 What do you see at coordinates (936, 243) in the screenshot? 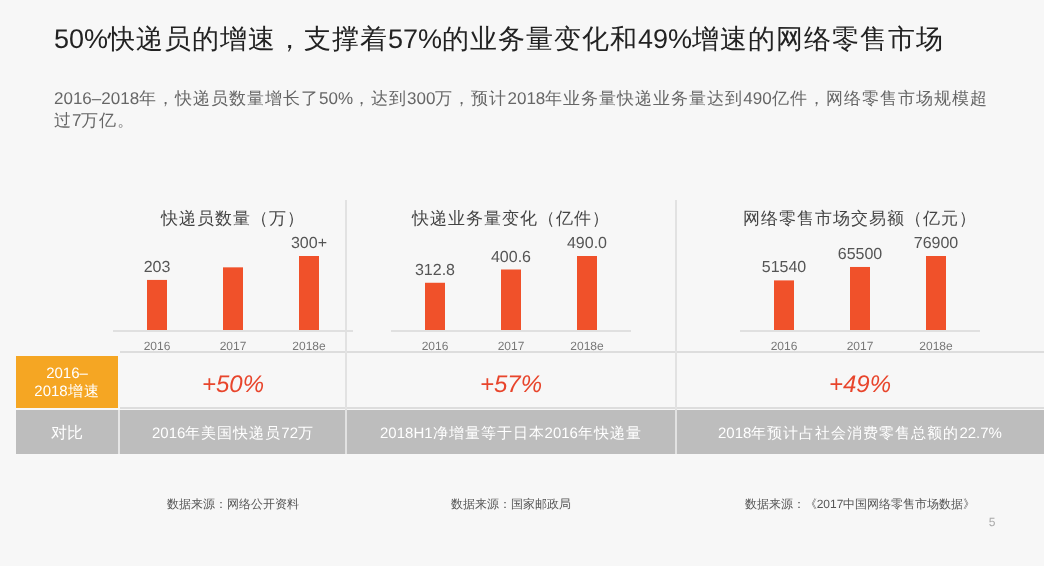
I see `data-label: 76900` at bounding box center [936, 243].